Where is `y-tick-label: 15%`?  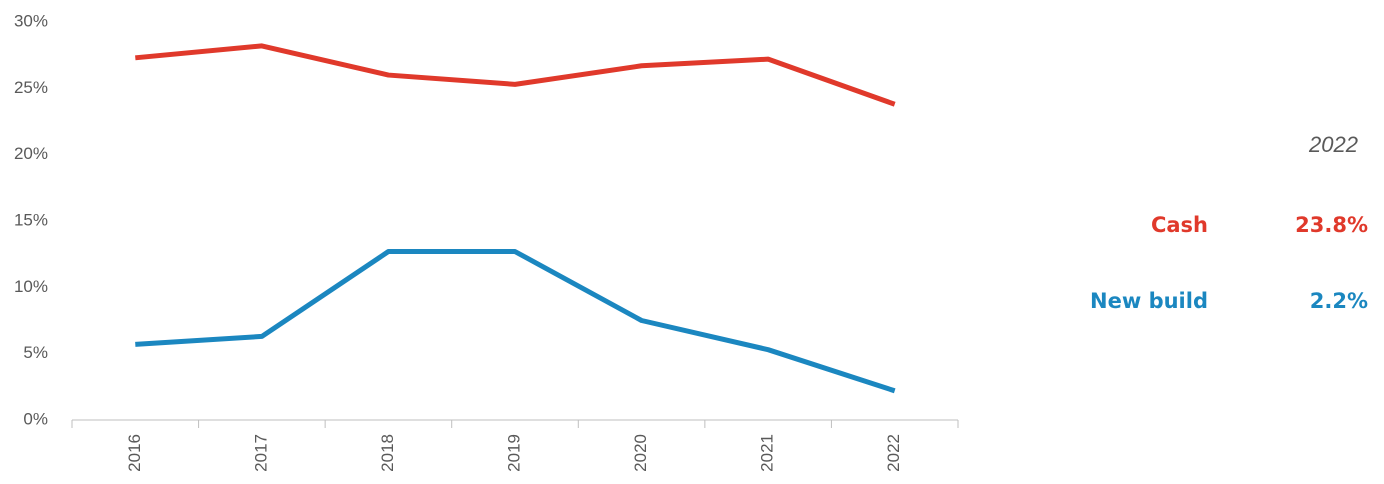 y-tick-label: 15% is located at coordinates (31, 219).